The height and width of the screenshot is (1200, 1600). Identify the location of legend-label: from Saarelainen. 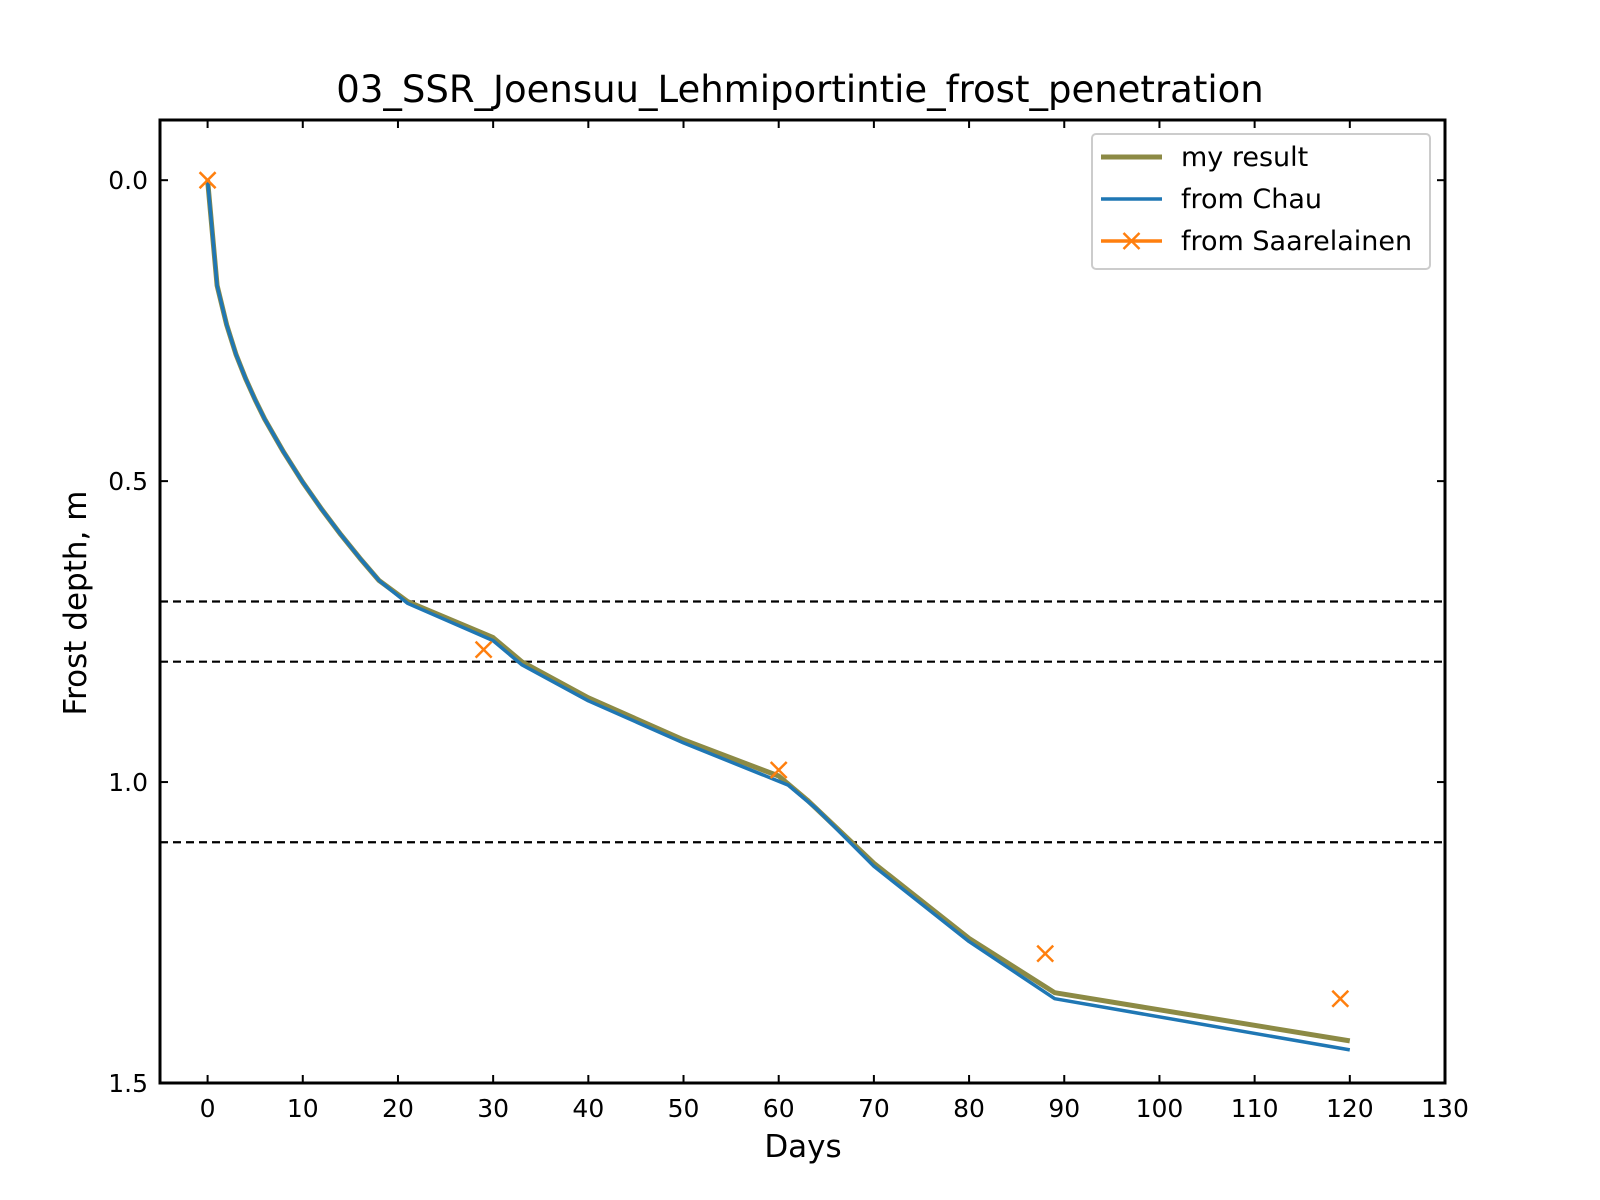
(1296, 241).